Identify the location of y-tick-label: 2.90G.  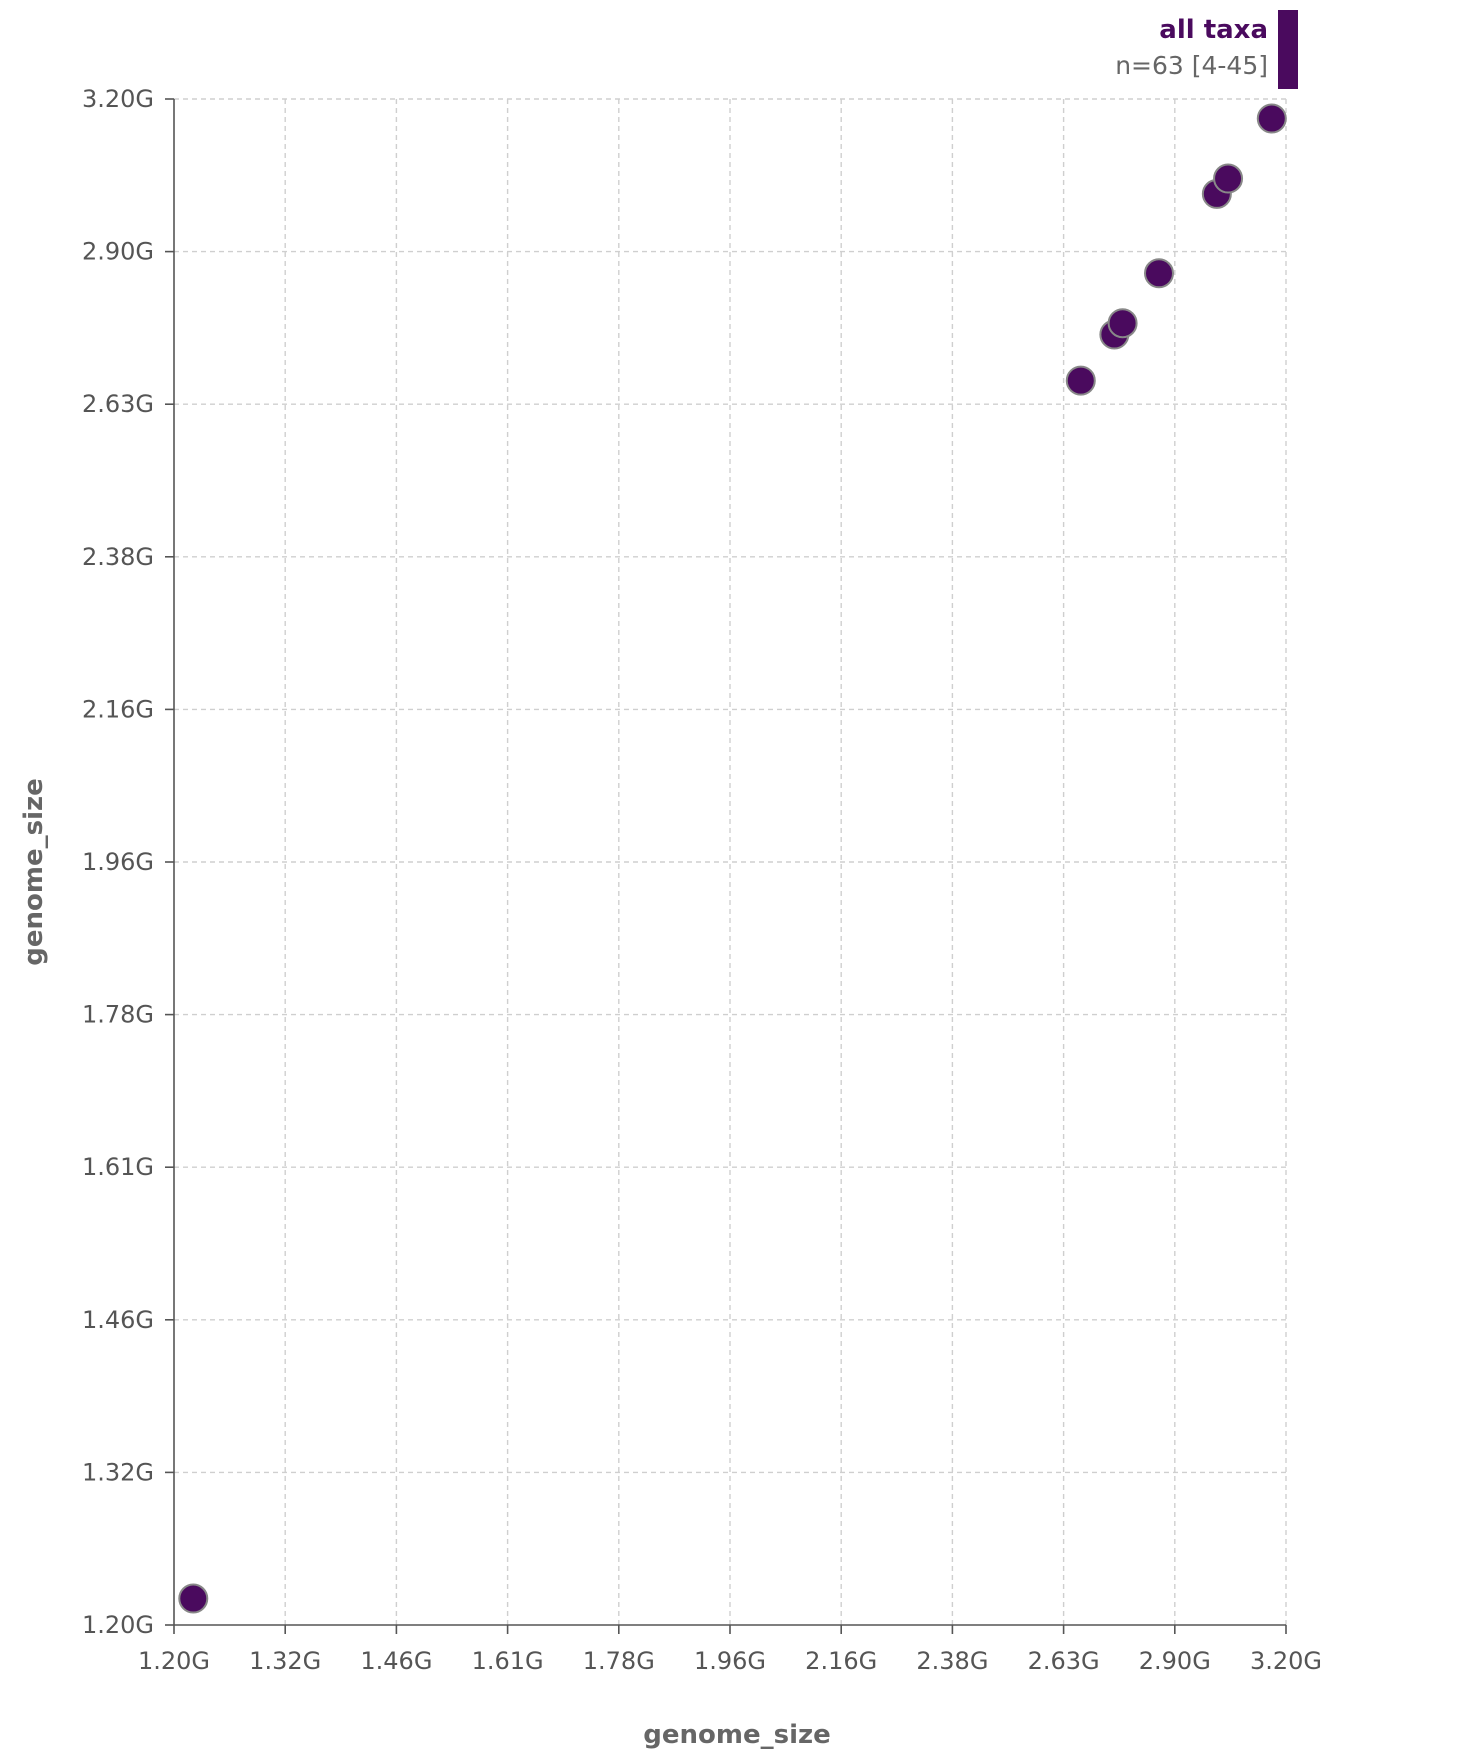
(118, 252).